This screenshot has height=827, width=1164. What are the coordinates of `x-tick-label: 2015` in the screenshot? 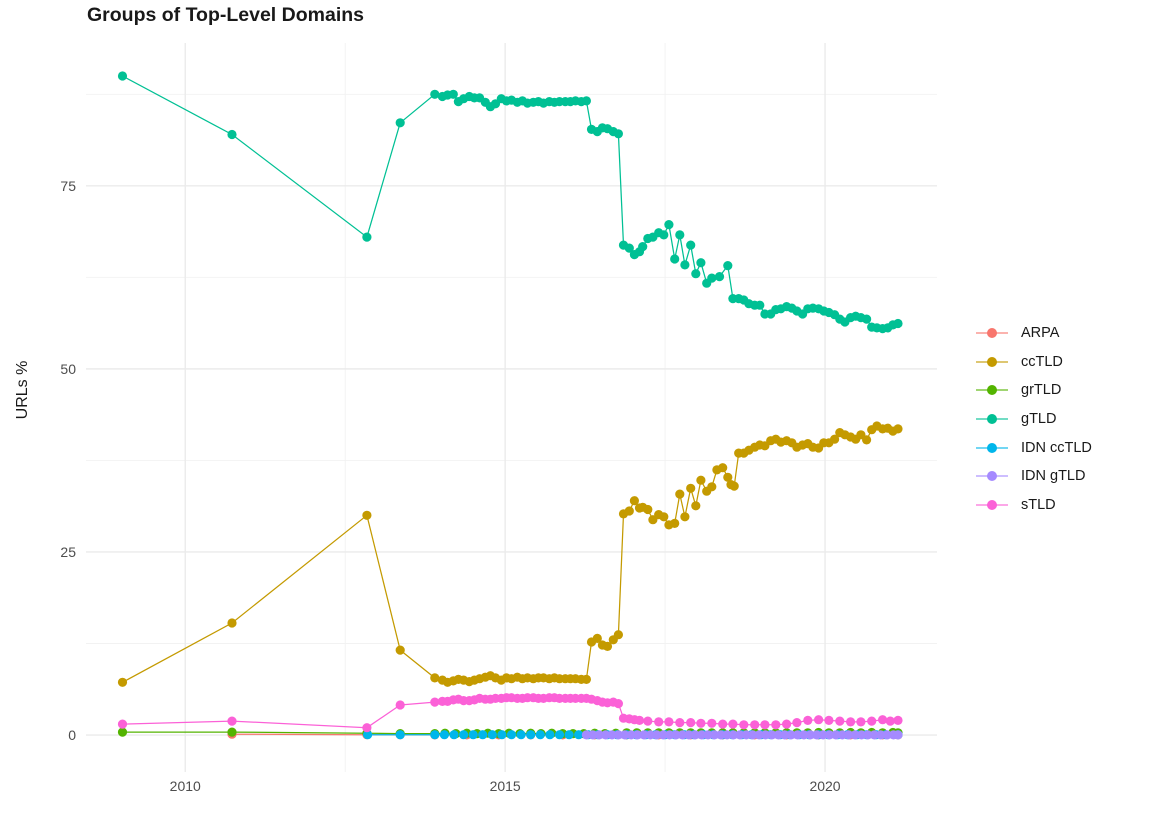 It's located at (505, 786).